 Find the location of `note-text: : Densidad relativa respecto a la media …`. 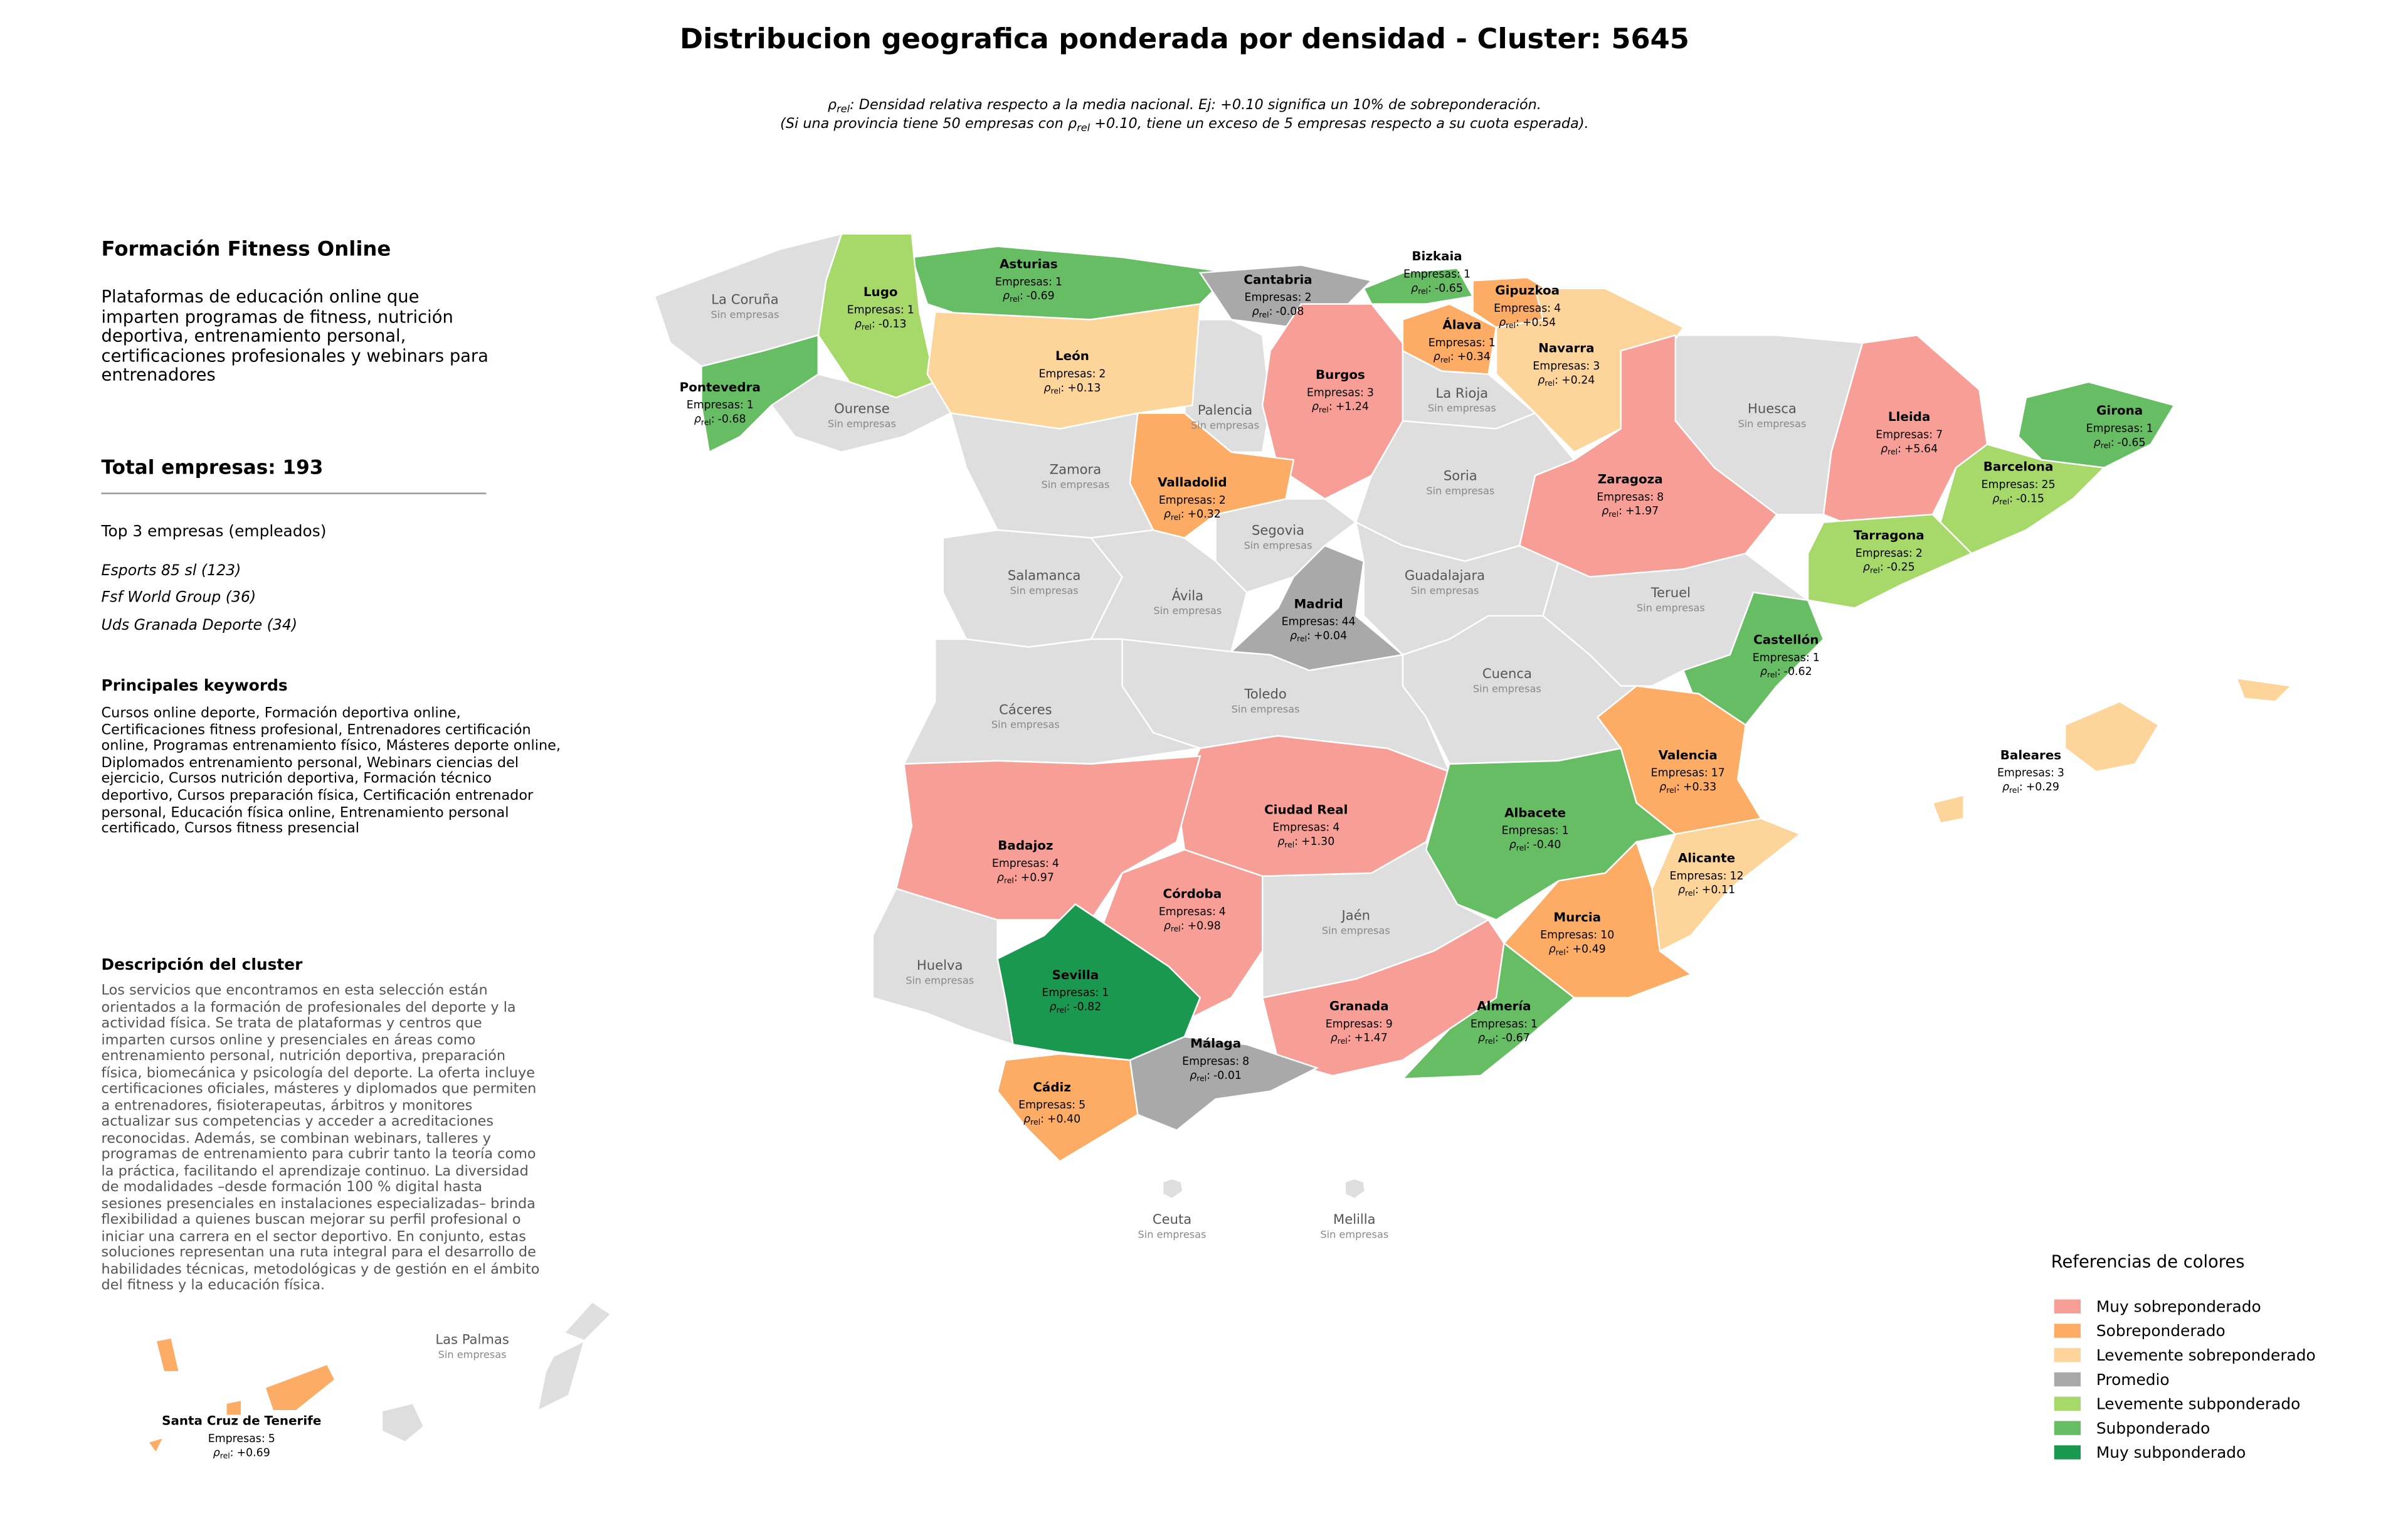

note-text: : Densidad relativa respecto a la media … is located at coordinates (1195, 105).